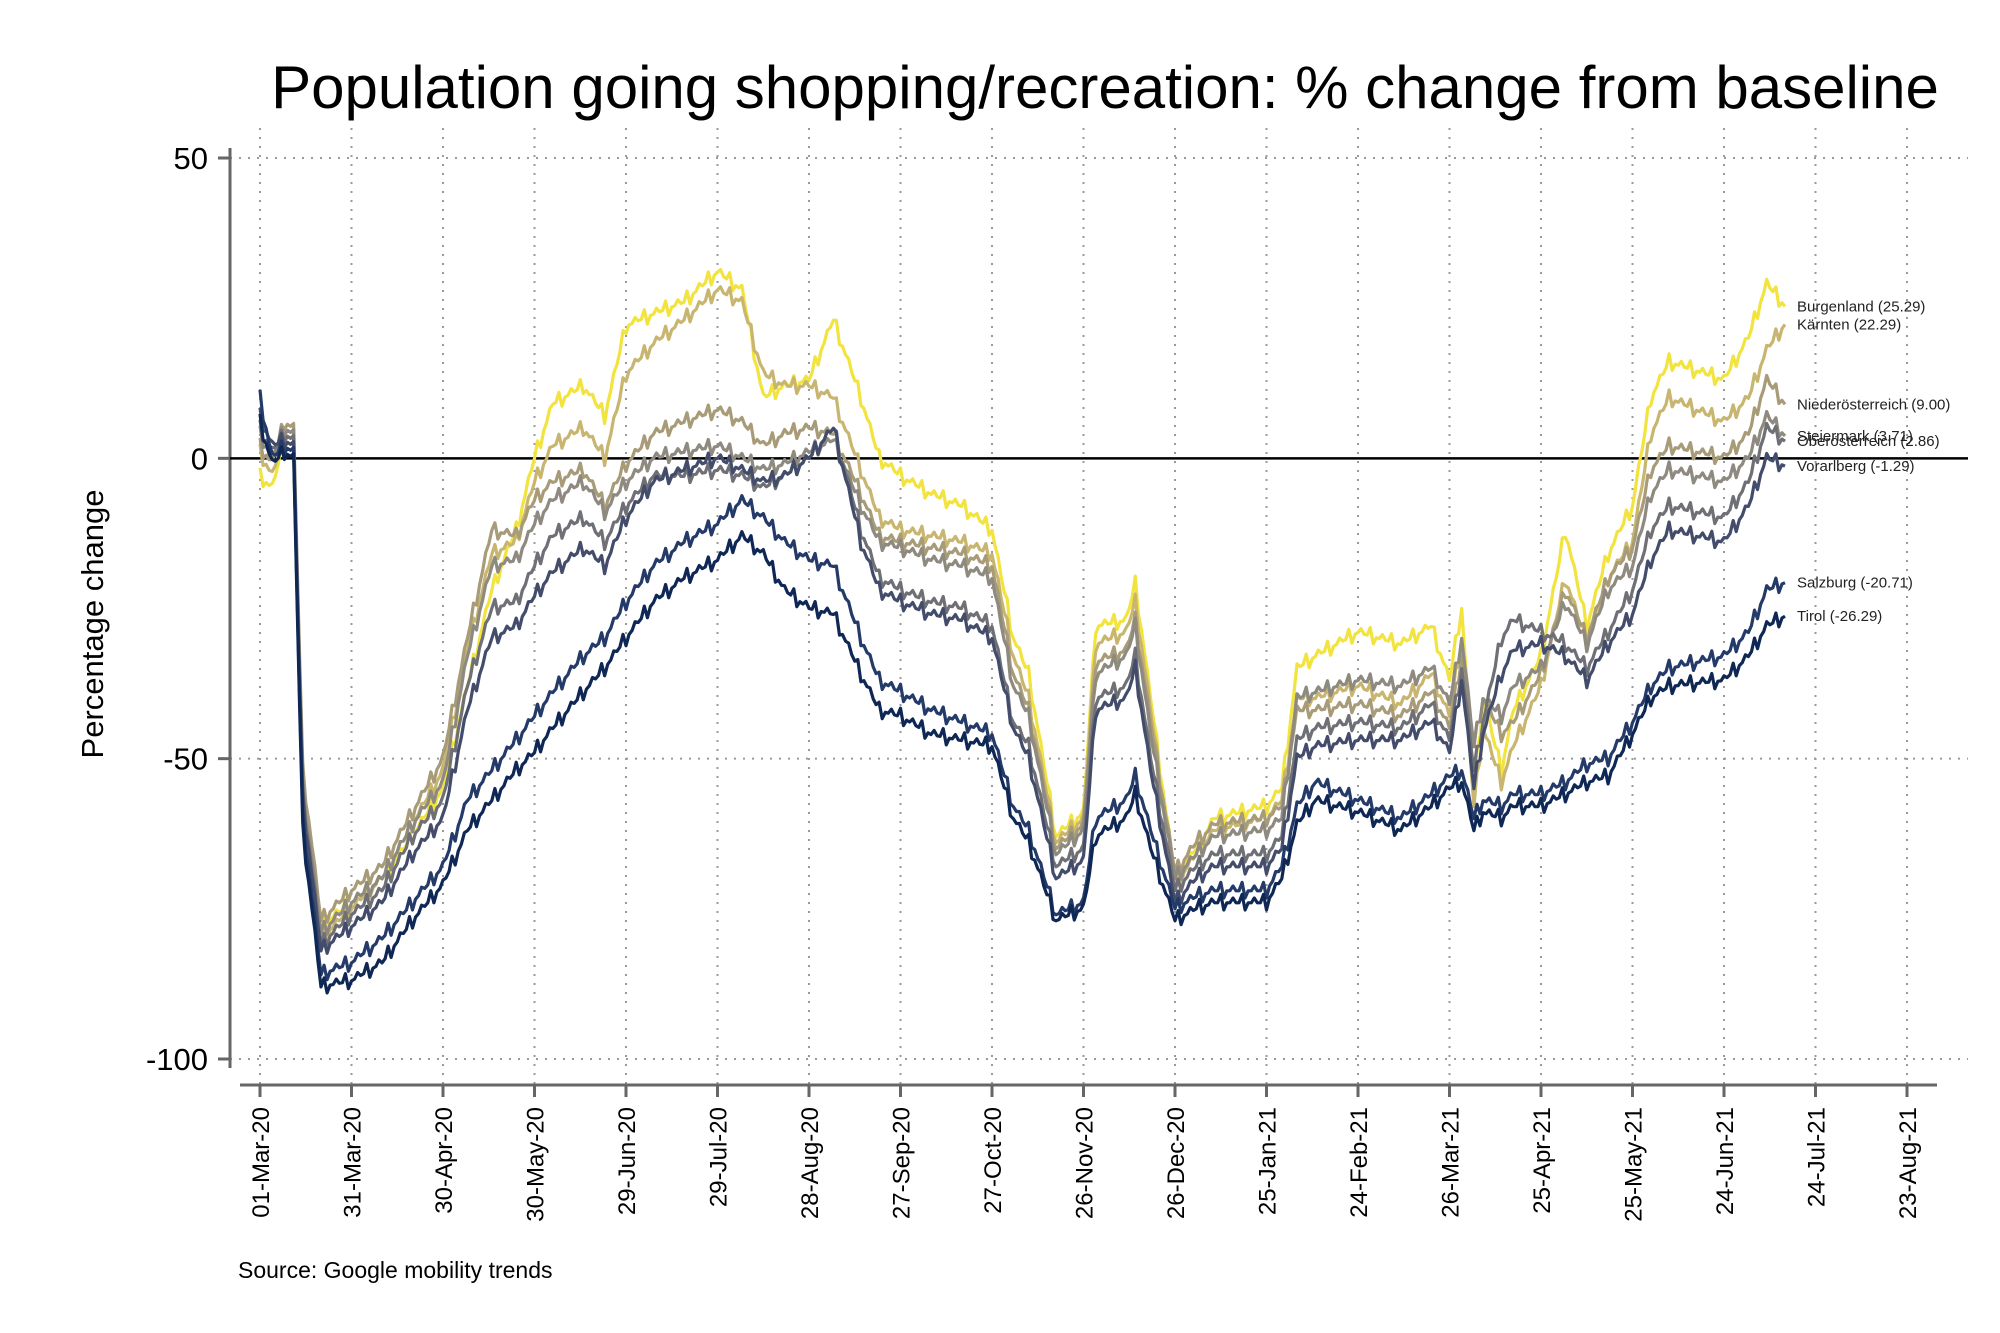  I want to click on x-tick-label: 26-Nov-20, so click(1085, 1163).